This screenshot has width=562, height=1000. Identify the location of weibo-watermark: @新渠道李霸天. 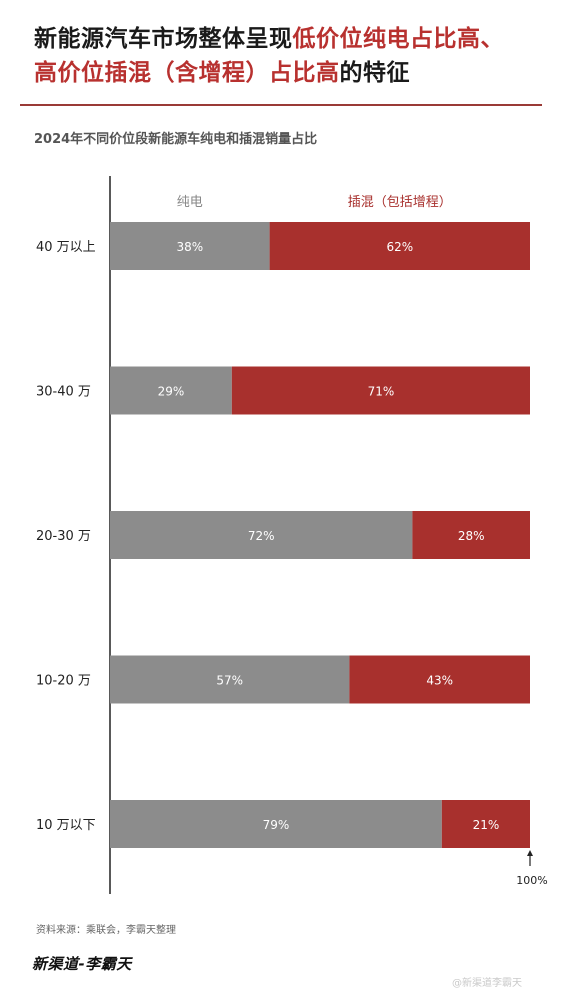
(487, 983).